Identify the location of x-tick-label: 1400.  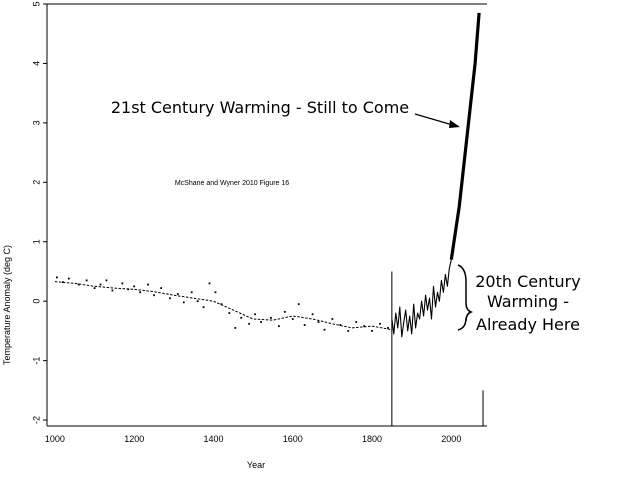
(213, 439).